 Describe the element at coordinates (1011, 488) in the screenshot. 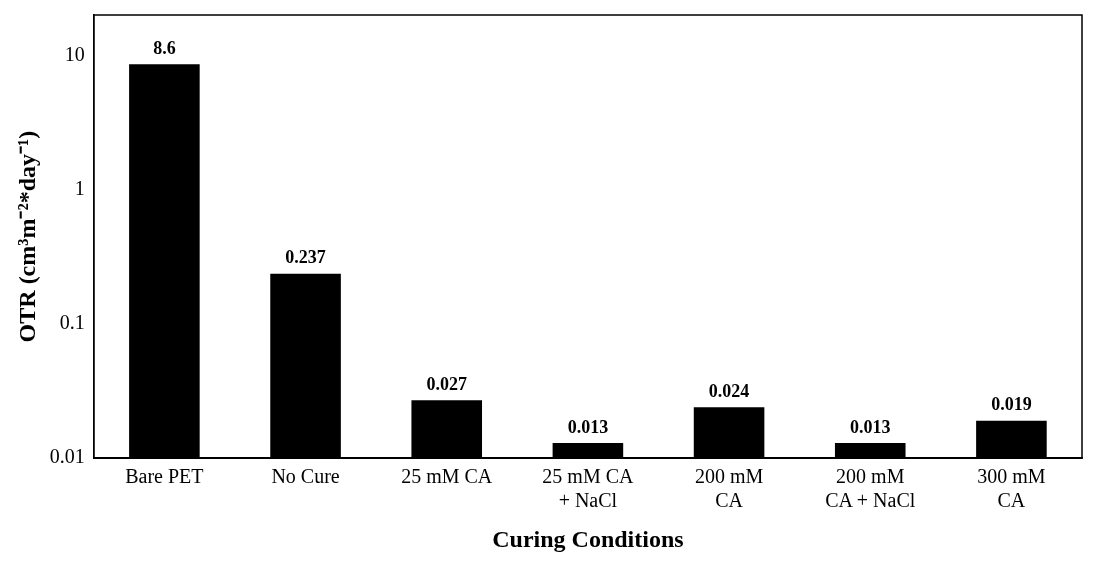

I see `x-tick-label: 300 mM CA` at that location.